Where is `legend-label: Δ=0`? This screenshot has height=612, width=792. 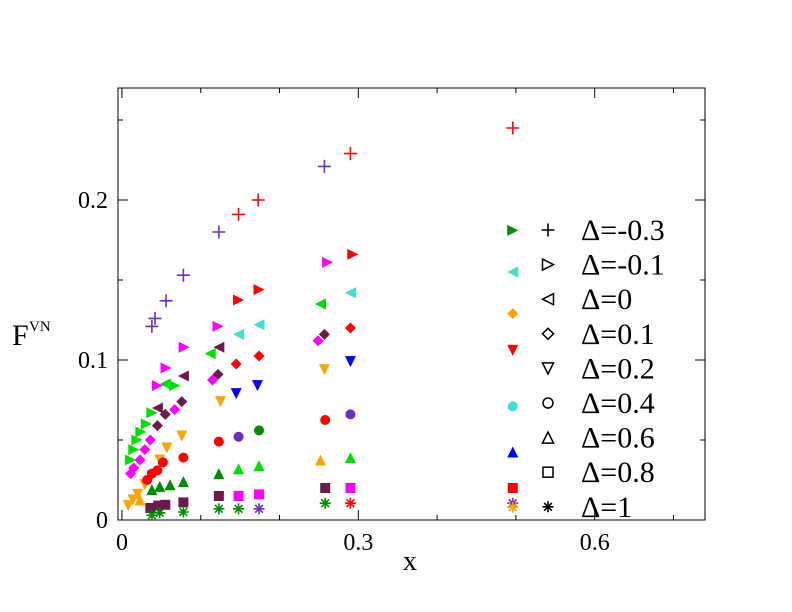
legend-label: Δ=0 is located at coordinates (606, 299).